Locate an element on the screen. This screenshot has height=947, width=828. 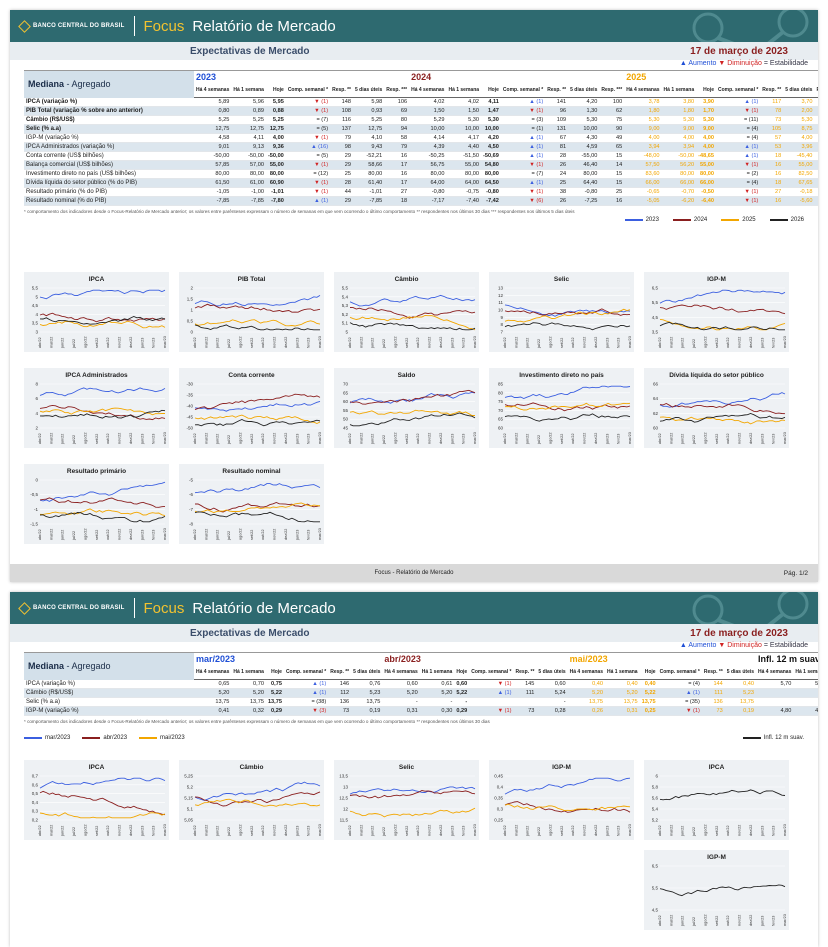
tick-label: 5,2 is located at coordinates (655, 820).